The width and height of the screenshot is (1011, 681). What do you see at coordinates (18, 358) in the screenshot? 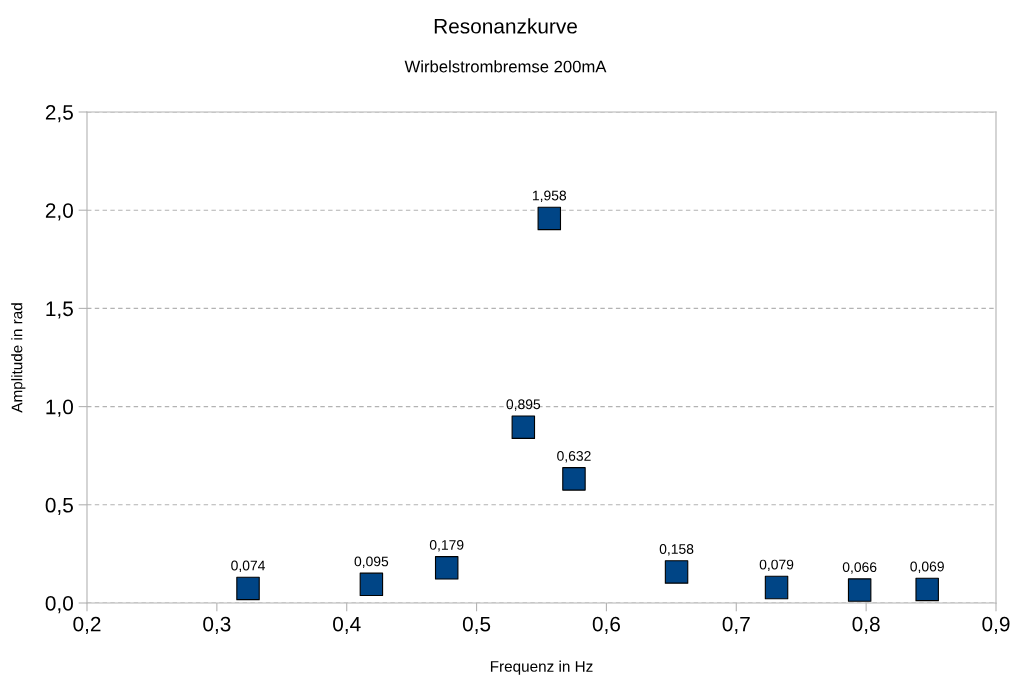
I see `y-axis-title: Amplitude in rad` at bounding box center [18, 358].